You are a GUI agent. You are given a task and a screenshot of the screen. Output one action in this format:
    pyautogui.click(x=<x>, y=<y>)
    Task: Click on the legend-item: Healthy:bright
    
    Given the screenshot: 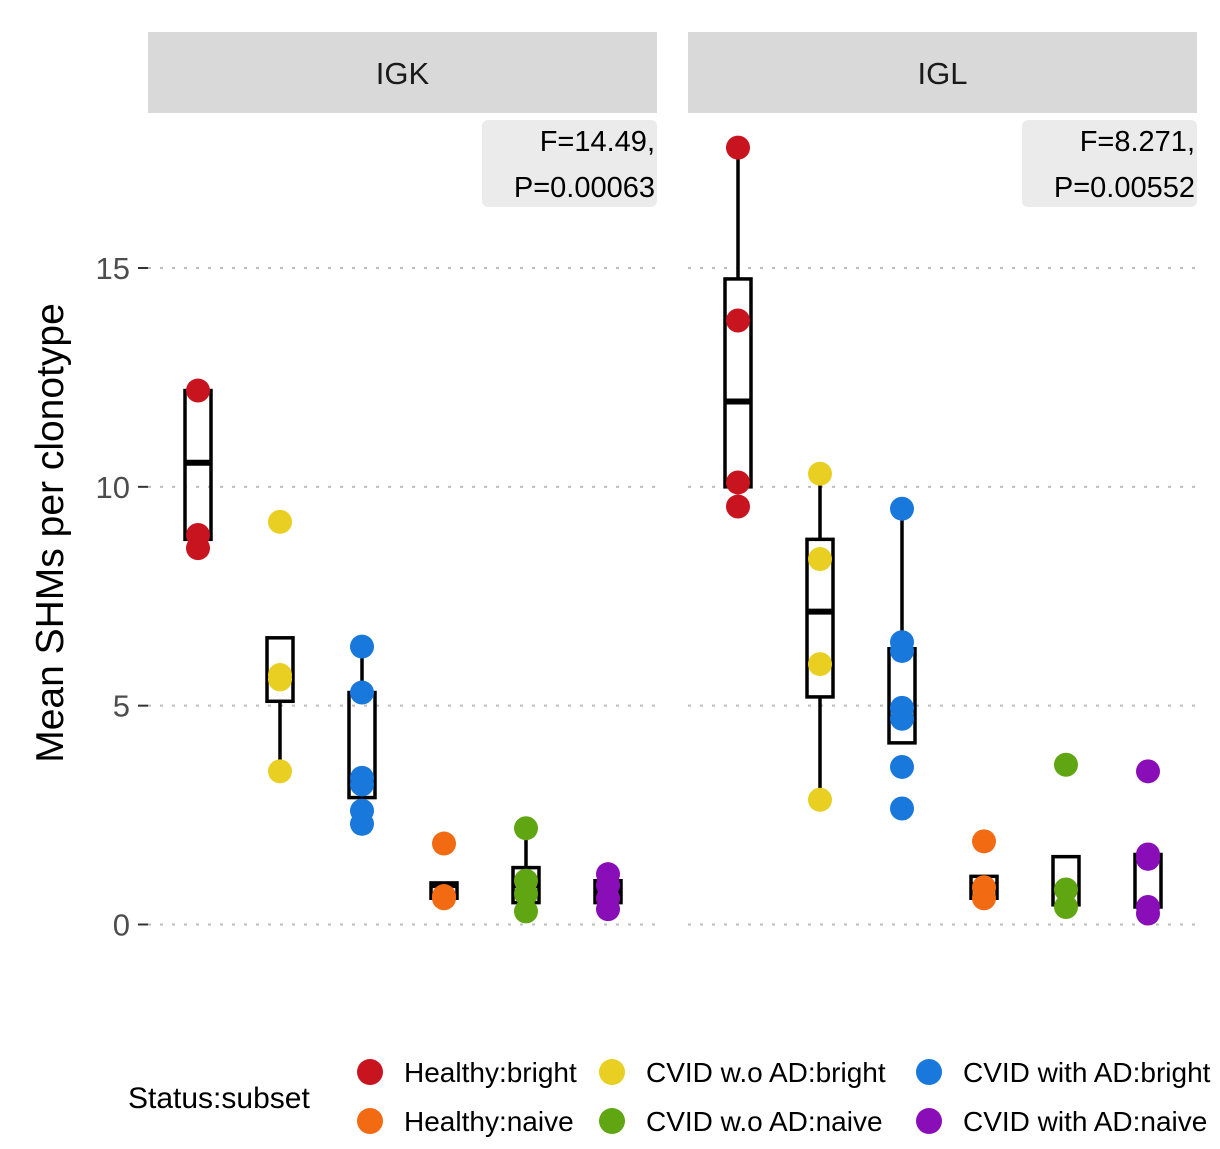 What is the action you would take?
    pyautogui.click(x=467, y=1072)
    